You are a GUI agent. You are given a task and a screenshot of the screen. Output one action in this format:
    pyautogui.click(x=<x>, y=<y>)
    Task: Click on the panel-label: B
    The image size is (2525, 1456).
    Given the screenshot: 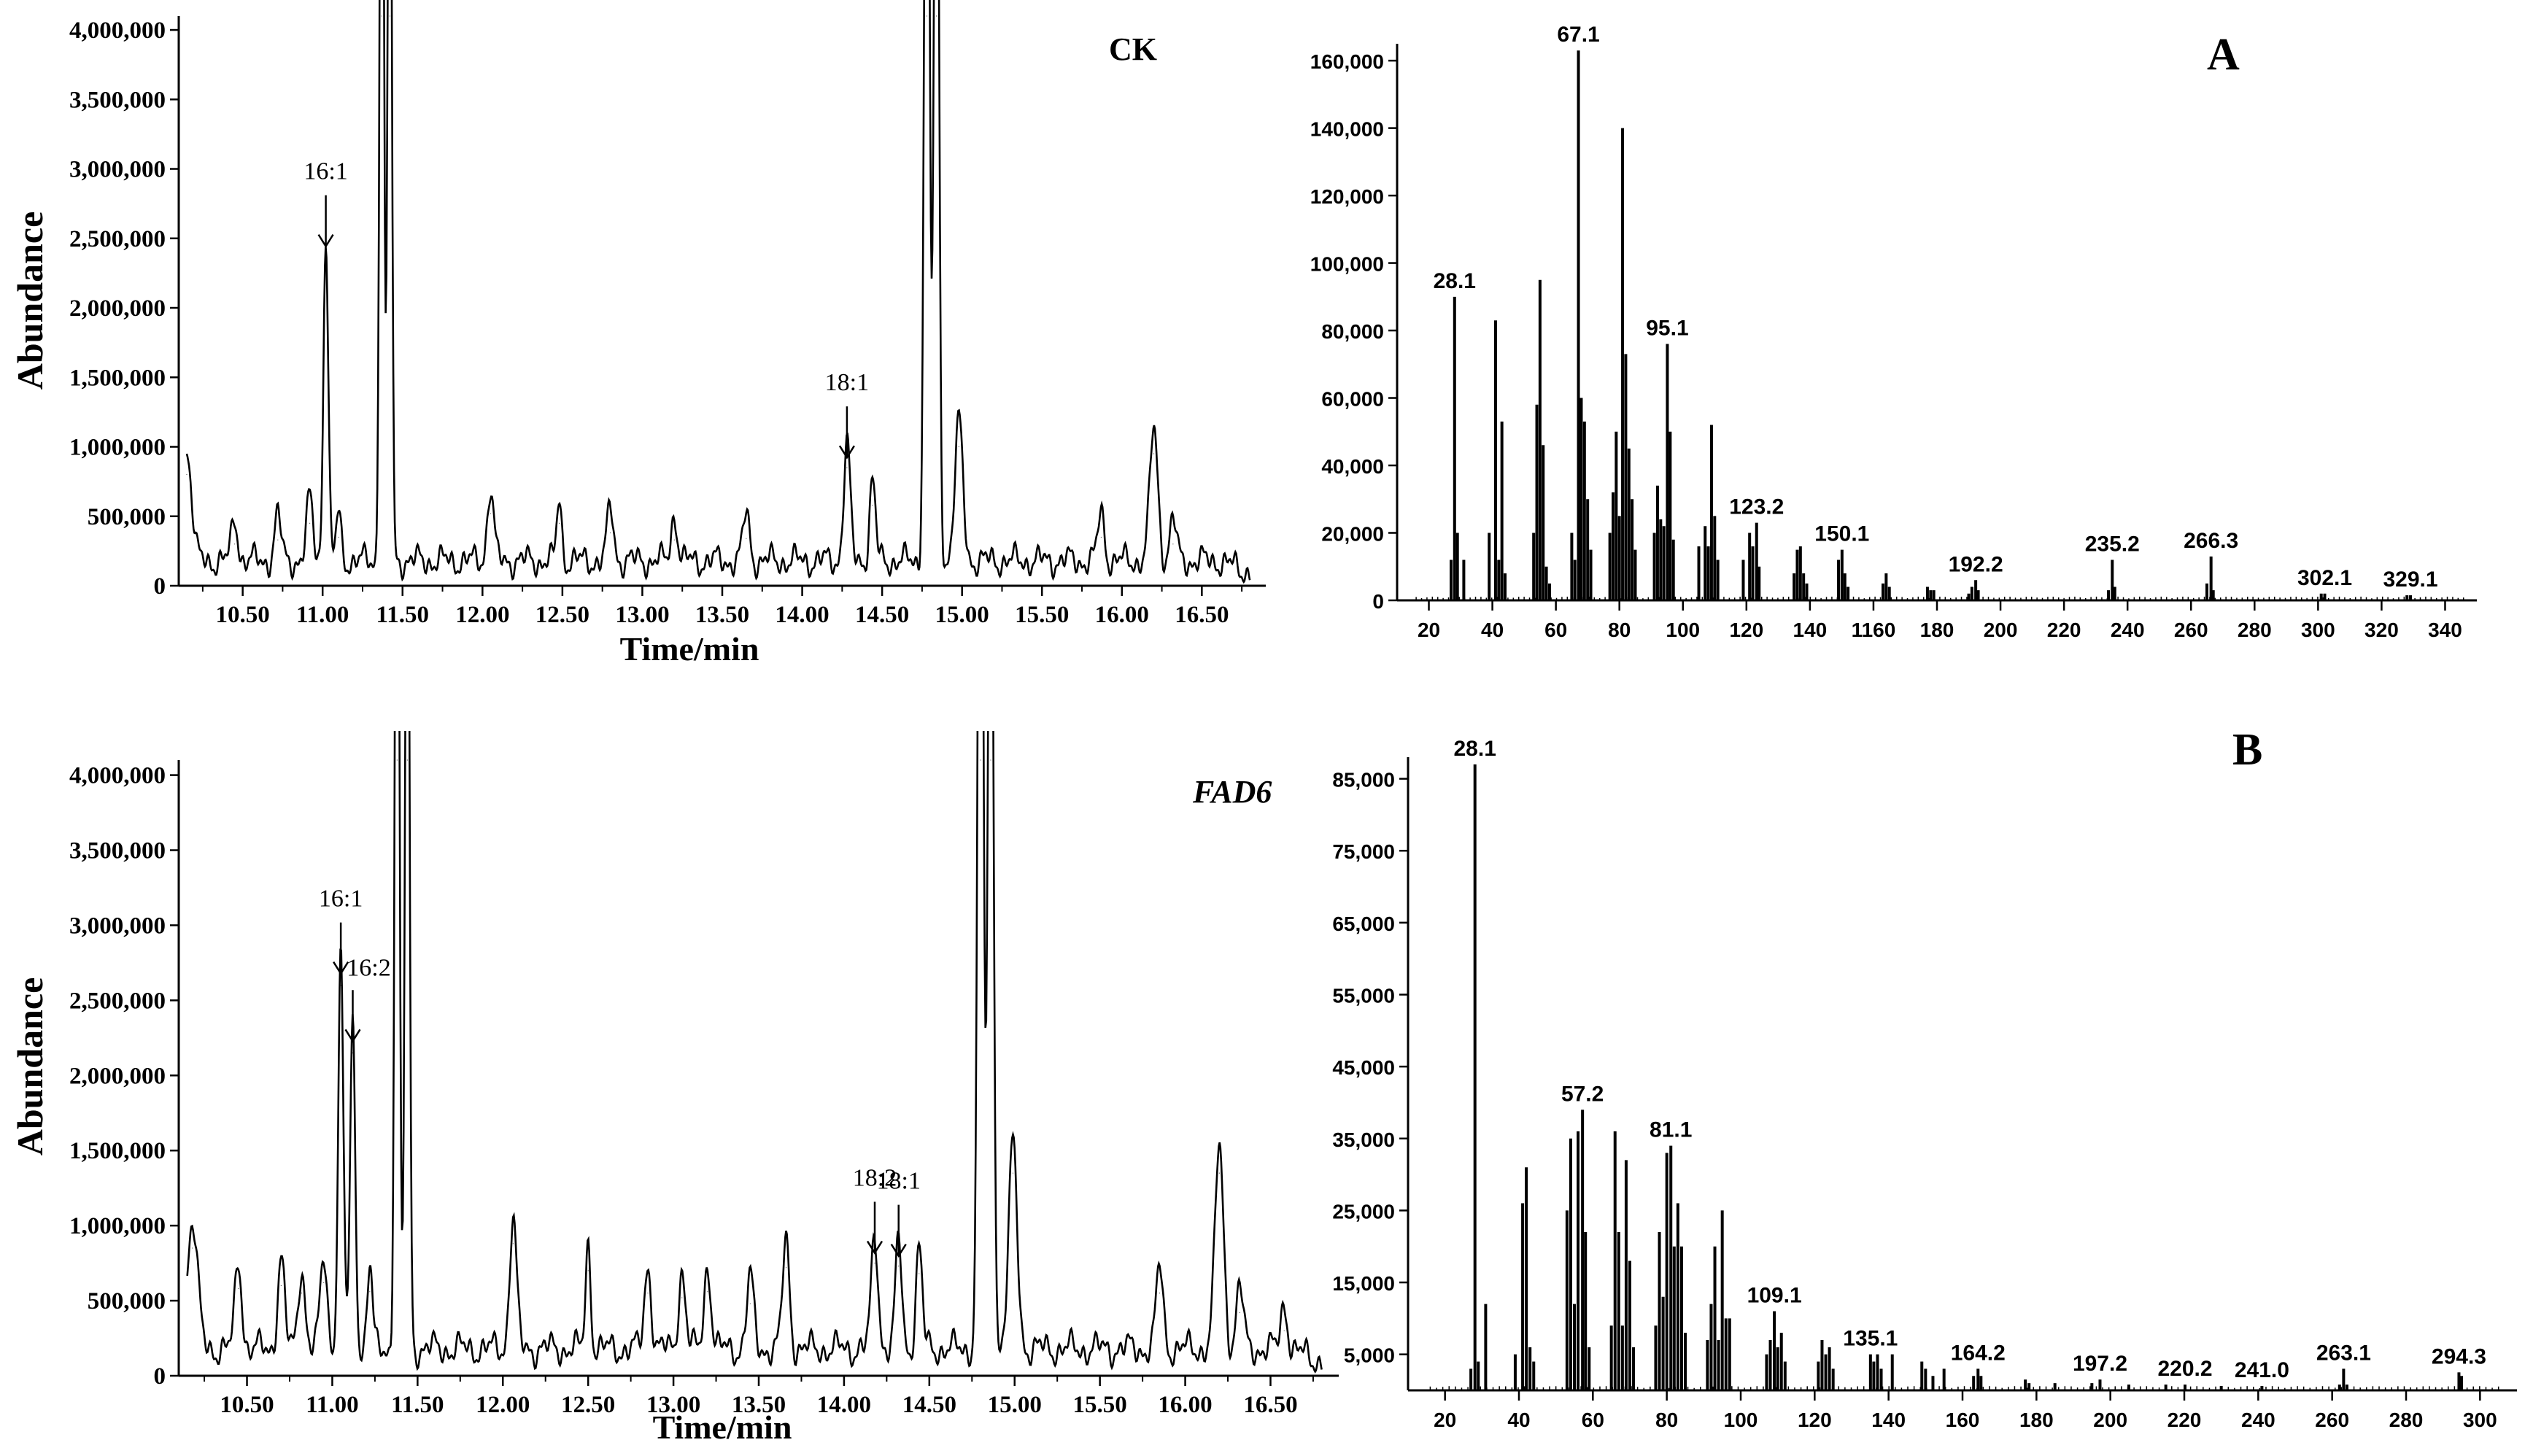 What is the action you would take?
    pyautogui.click(x=2247, y=750)
    